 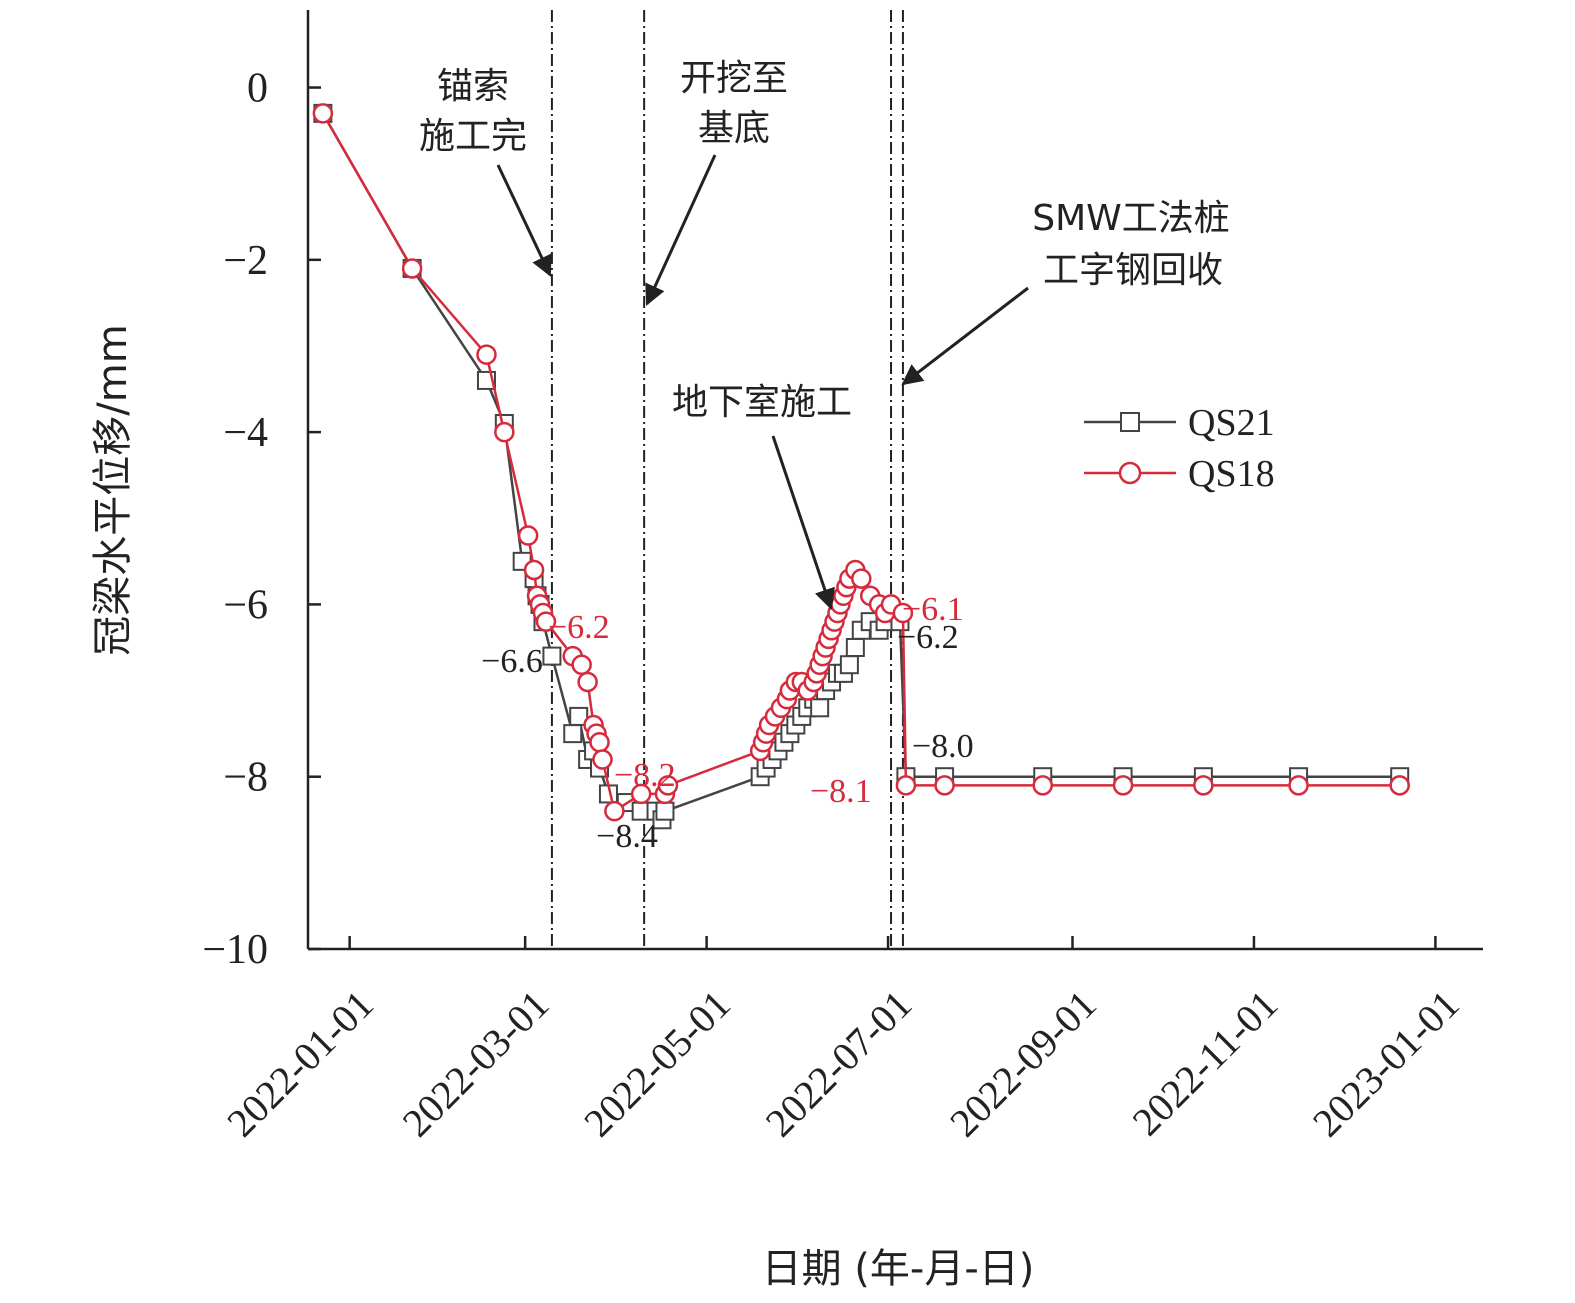 I want to click on x-tick-label: 2022-05-01, so click(x=657, y=1064).